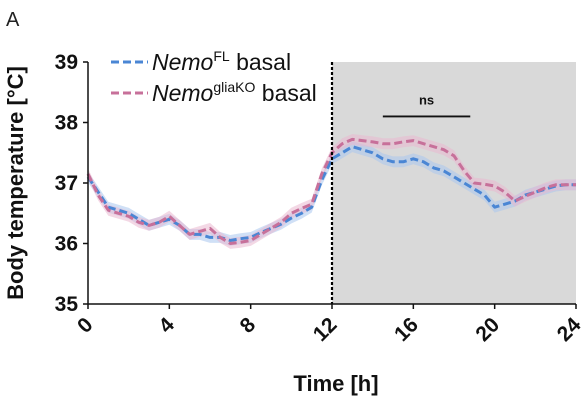 The width and height of the screenshot is (584, 401). I want to click on x-tick-label: 24, so click(568, 329).